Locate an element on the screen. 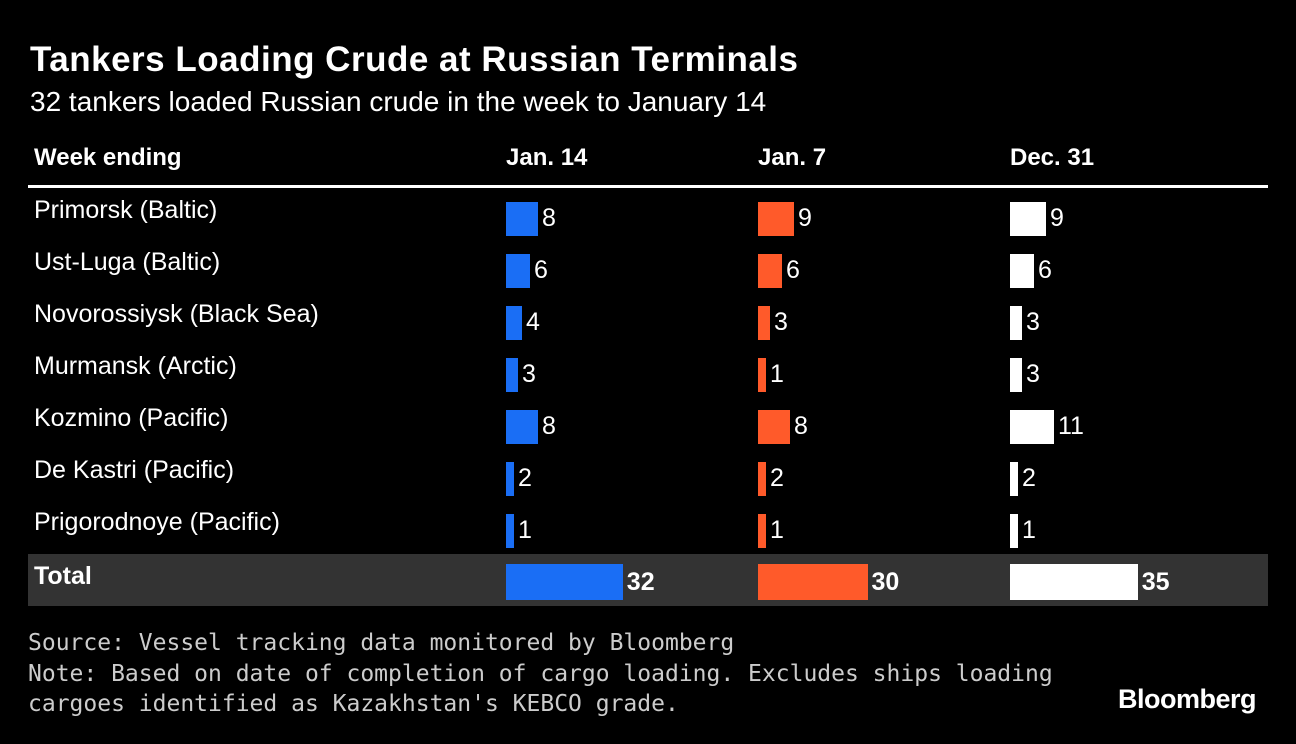  table-row: Kozmino (Pacific) 8 8 11 is located at coordinates (648, 422).